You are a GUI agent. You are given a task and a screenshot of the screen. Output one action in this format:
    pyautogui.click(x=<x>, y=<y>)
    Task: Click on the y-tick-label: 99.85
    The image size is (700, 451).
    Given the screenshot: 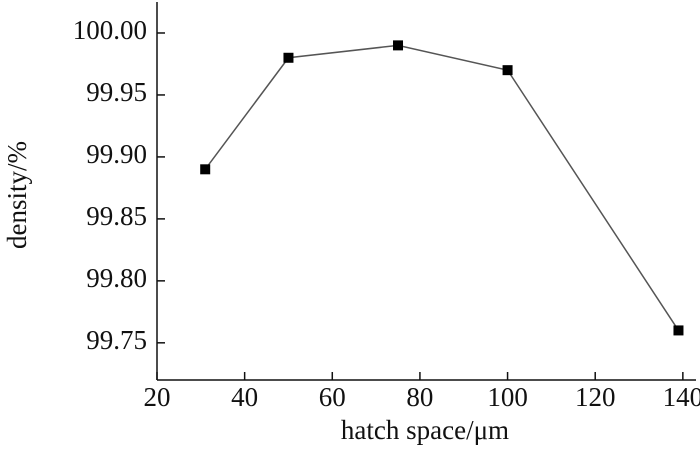 What is the action you would take?
    pyautogui.click(x=116, y=216)
    